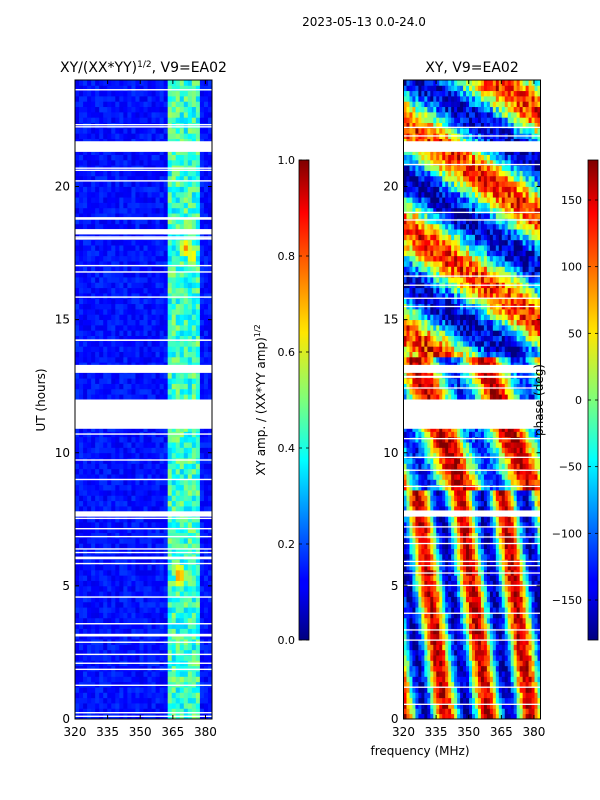 The image size is (600, 800). I want to click on data-gap, so click(143, 146).